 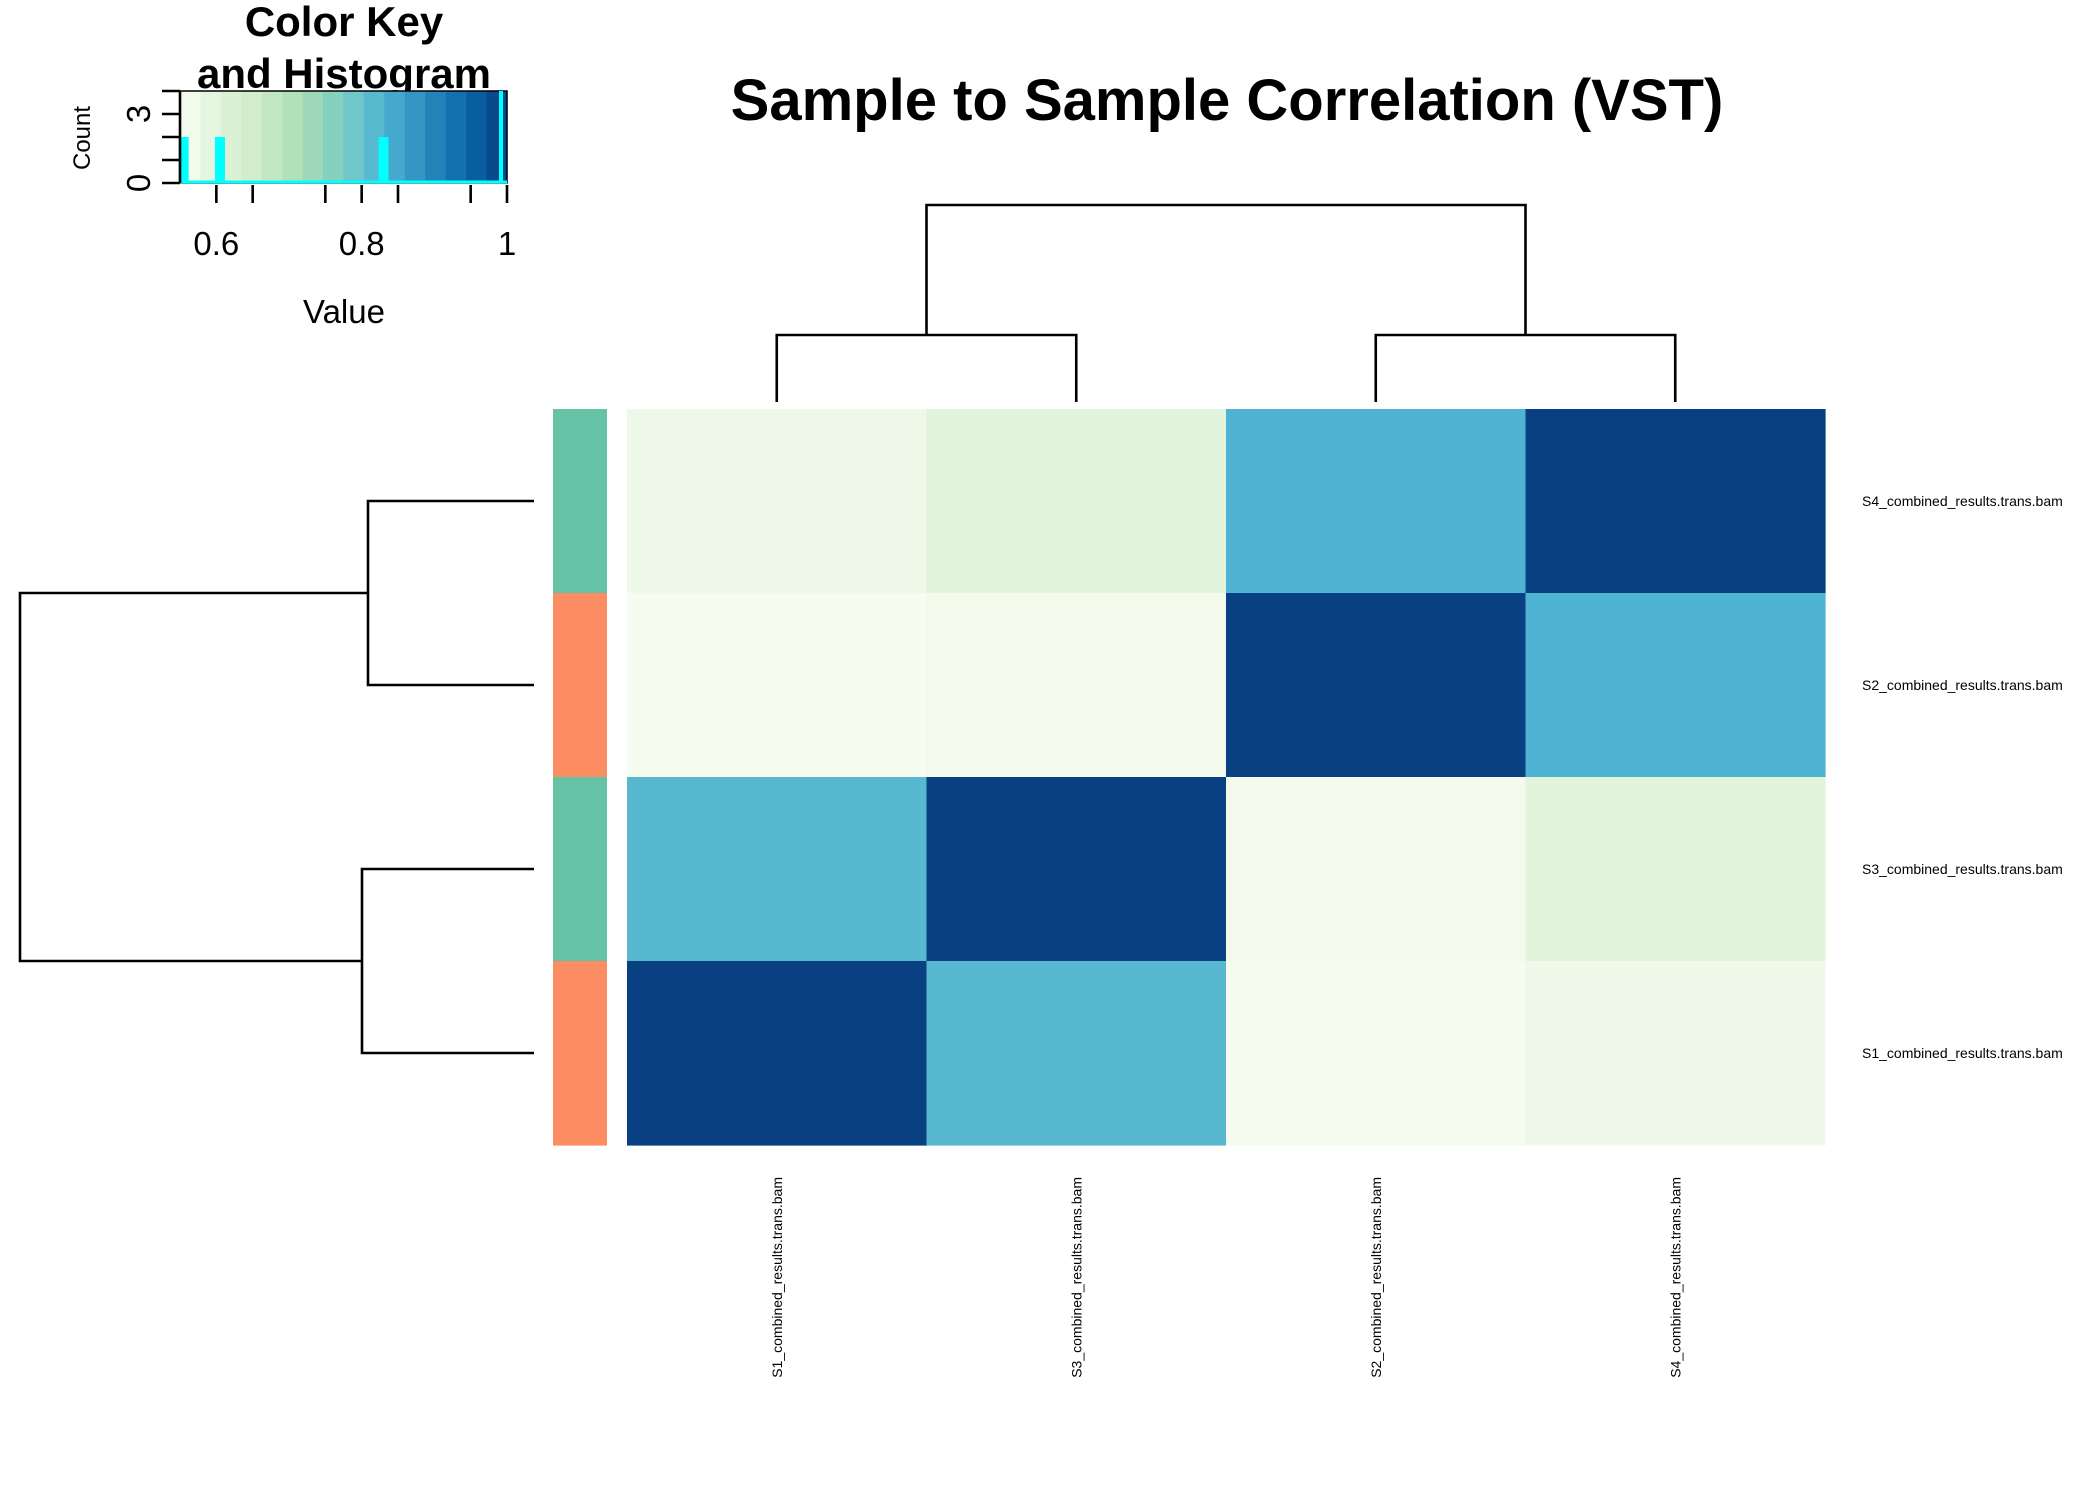 I want to click on row-label: S1_combined_results.trans.bam, so click(x=1962, y=1053).